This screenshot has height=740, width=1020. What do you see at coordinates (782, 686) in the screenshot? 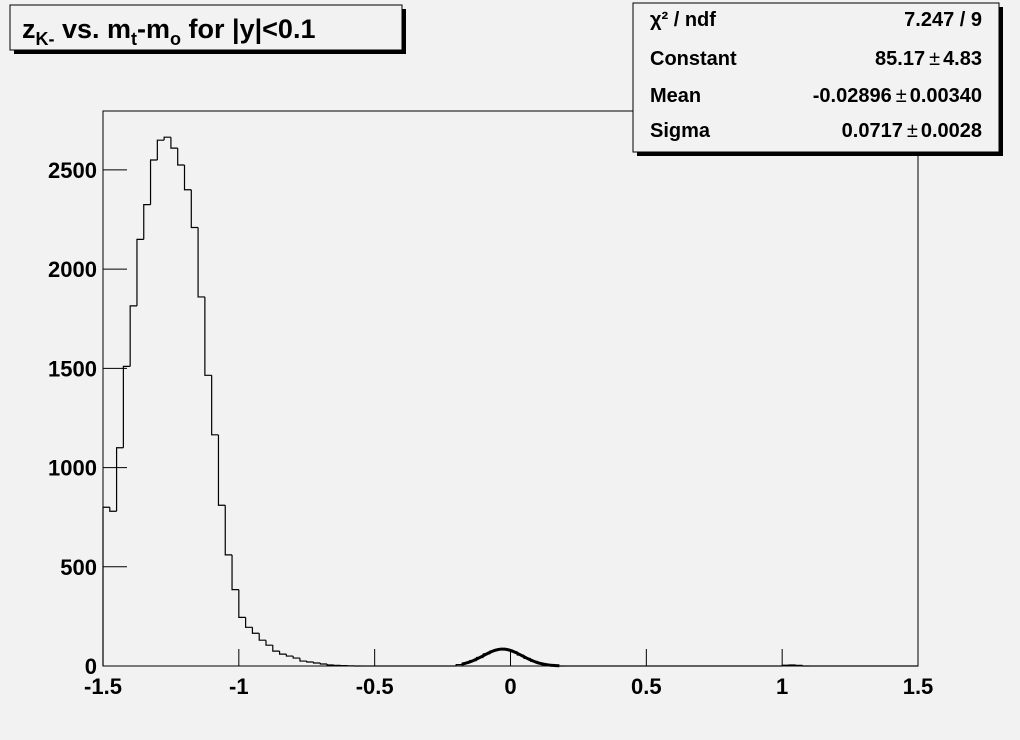
I see `x-tick-label: 1` at bounding box center [782, 686].